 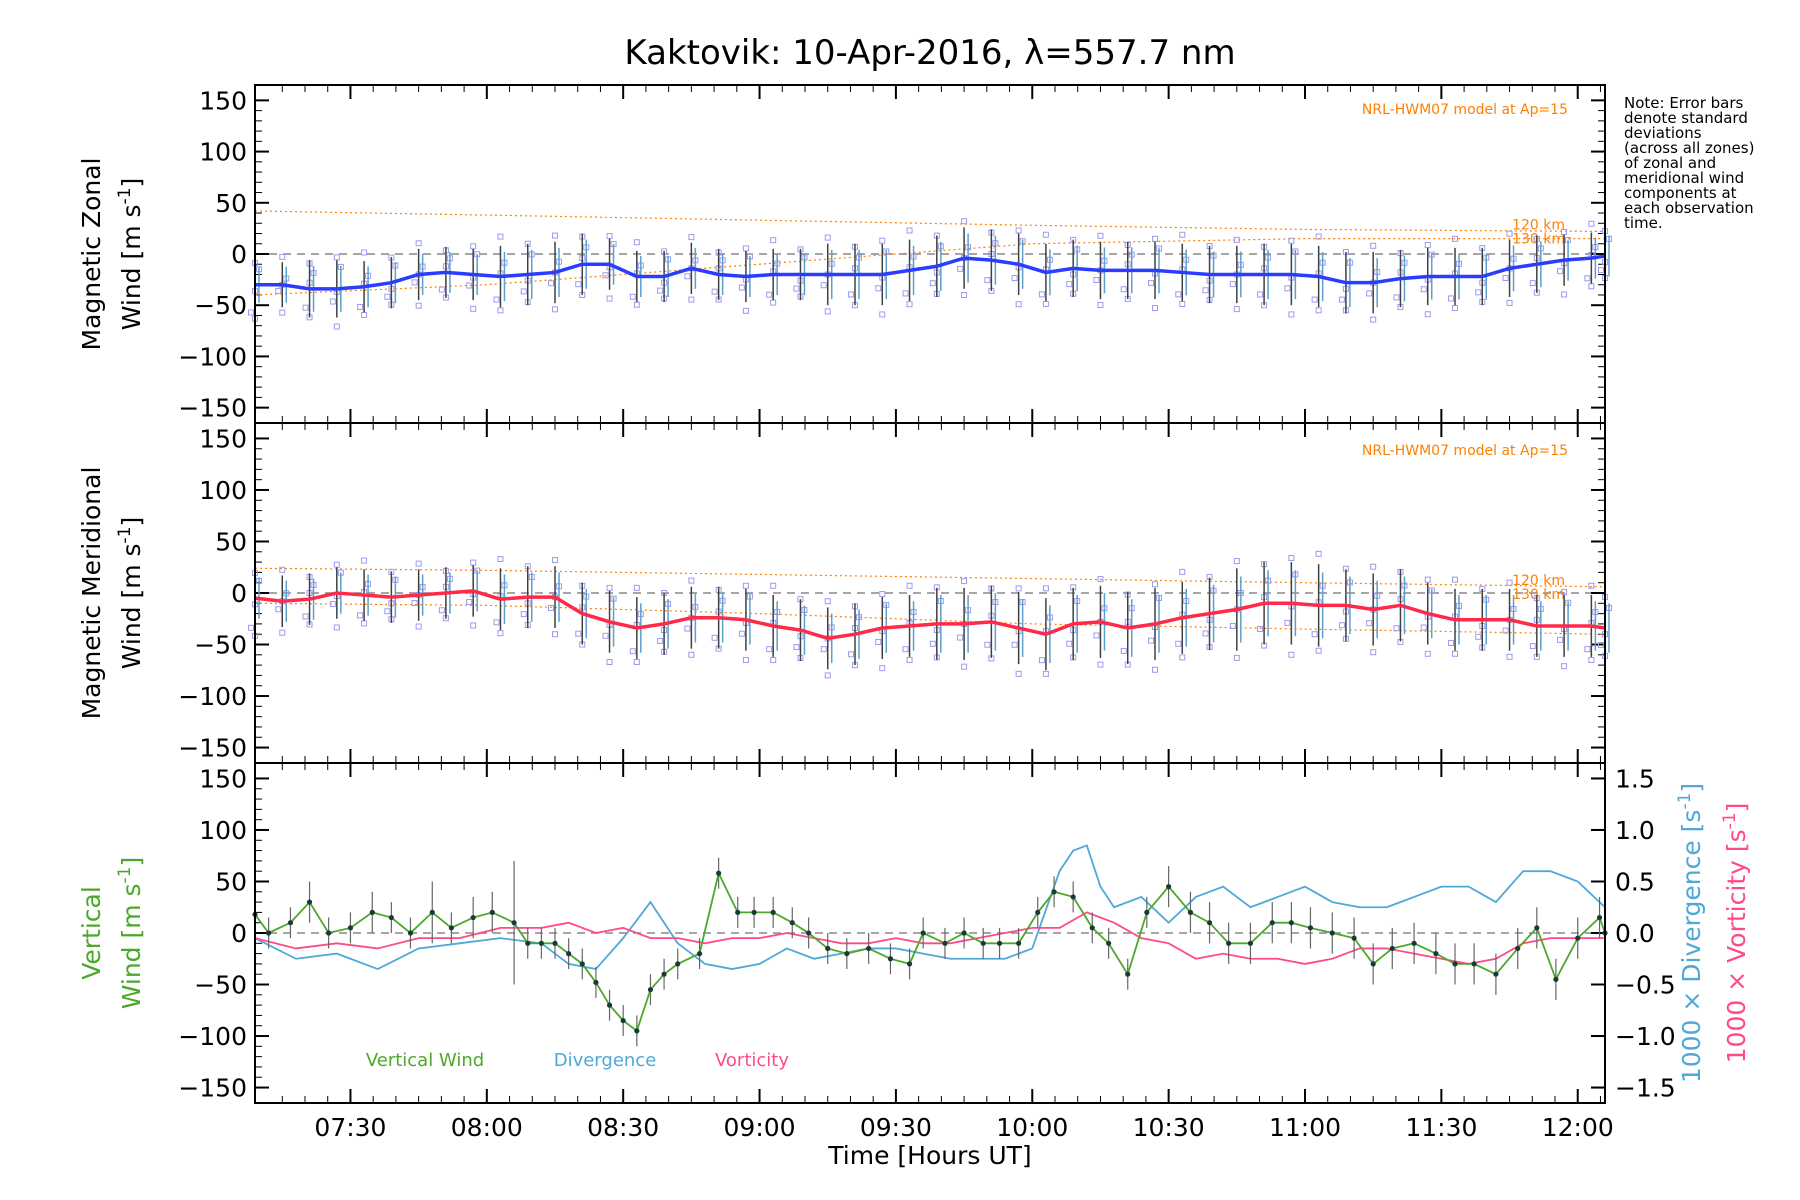 What do you see at coordinates (1538, 239) in the screenshot?
I see `model-level-label: 130 km` at bounding box center [1538, 239].